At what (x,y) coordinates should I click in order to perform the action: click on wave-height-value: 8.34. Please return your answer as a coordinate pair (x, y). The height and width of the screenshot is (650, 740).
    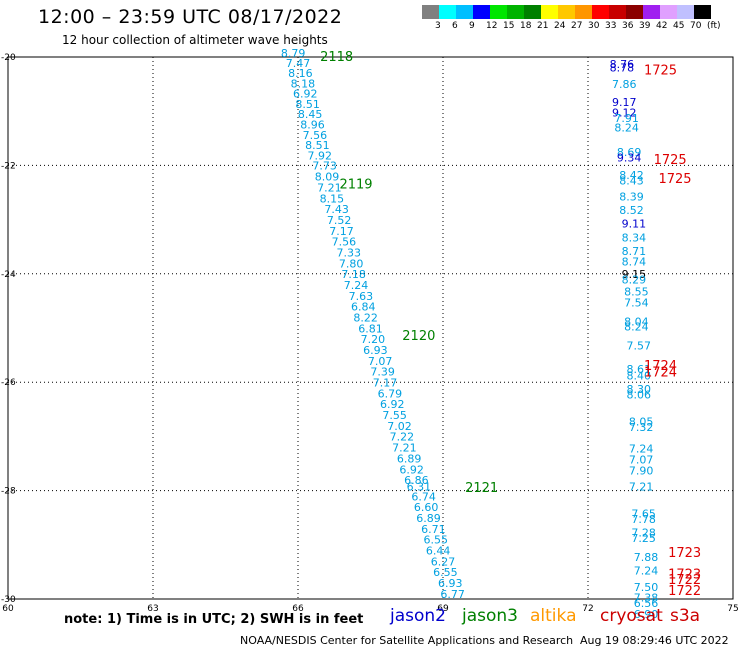
    Looking at the image, I should click on (634, 237).